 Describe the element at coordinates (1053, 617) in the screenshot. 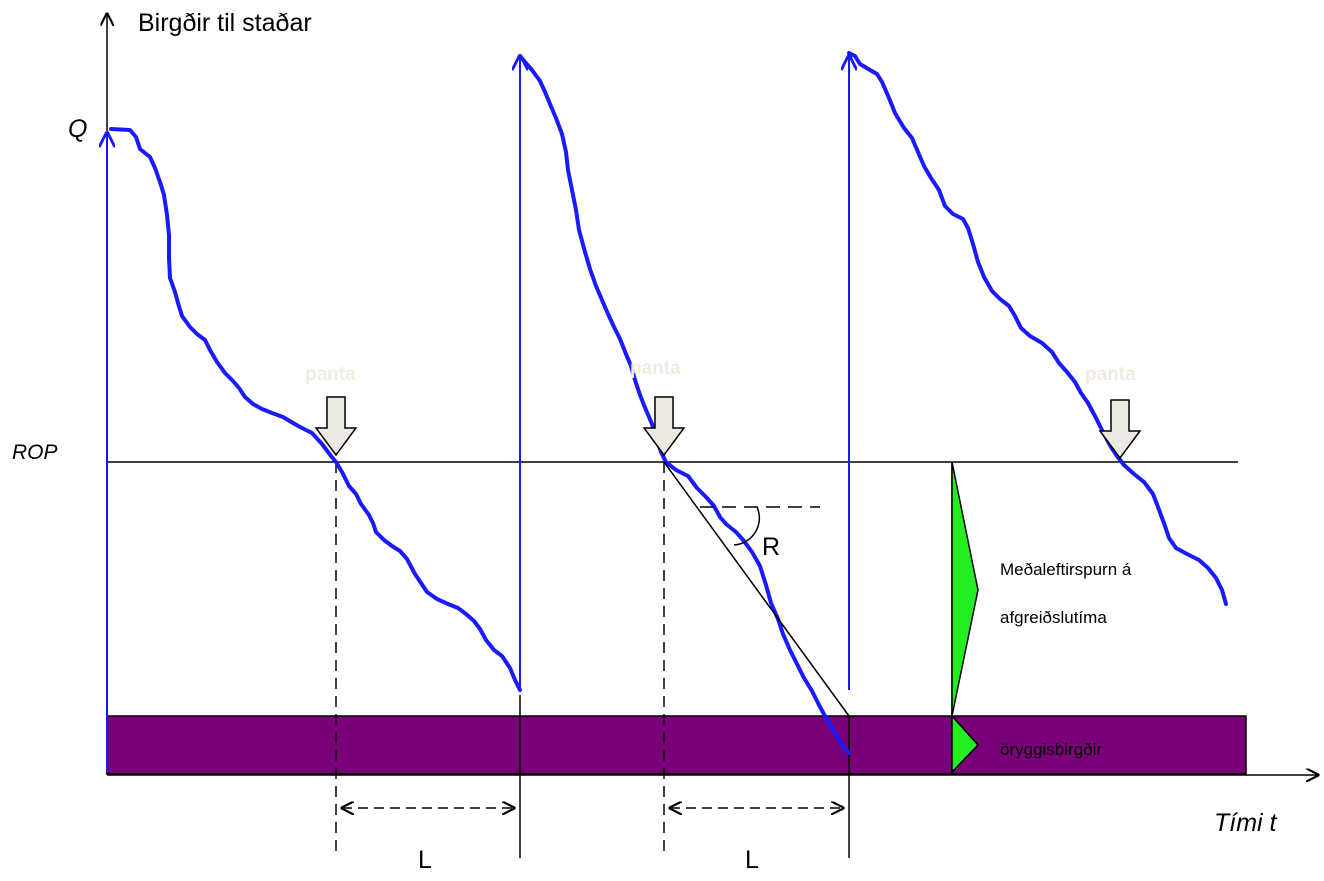

I see `avg-demand-label-line2: afgreiðslutíma` at that location.